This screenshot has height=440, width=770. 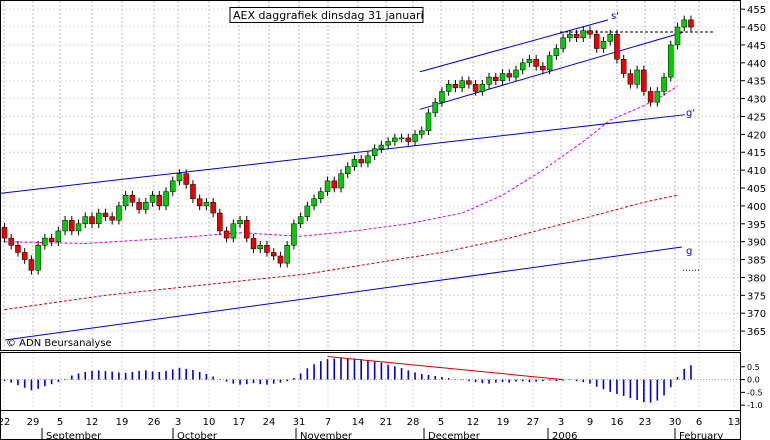 What do you see at coordinates (358, 422) in the screenshot?
I see `day-tick-label: 14` at bounding box center [358, 422].